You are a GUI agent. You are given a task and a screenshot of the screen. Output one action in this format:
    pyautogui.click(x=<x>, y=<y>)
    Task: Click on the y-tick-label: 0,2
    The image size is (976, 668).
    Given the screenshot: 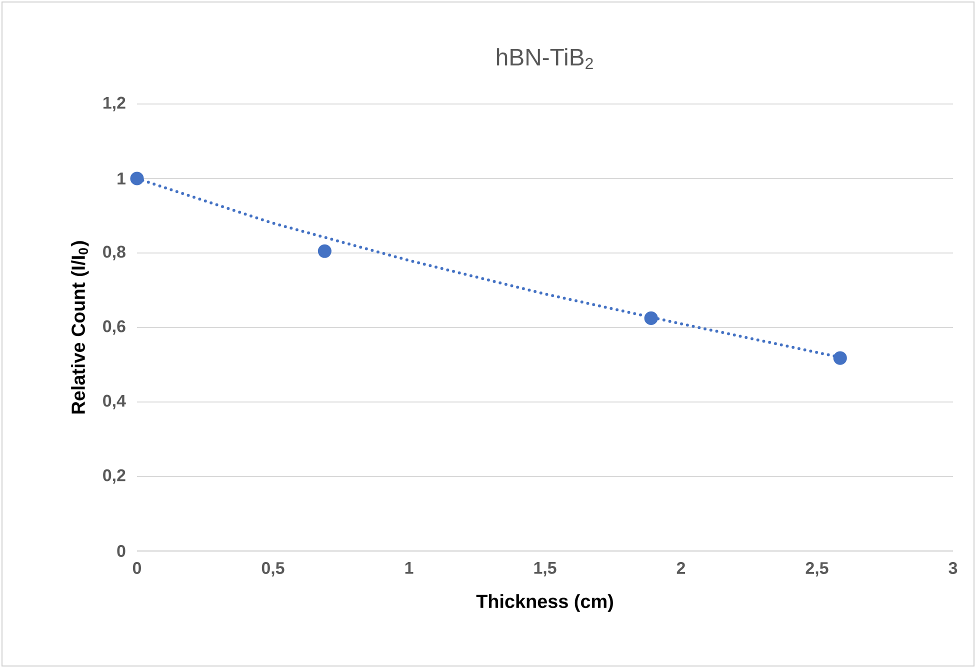 What is the action you would take?
    pyautogui.click(x=114, y=476)
    